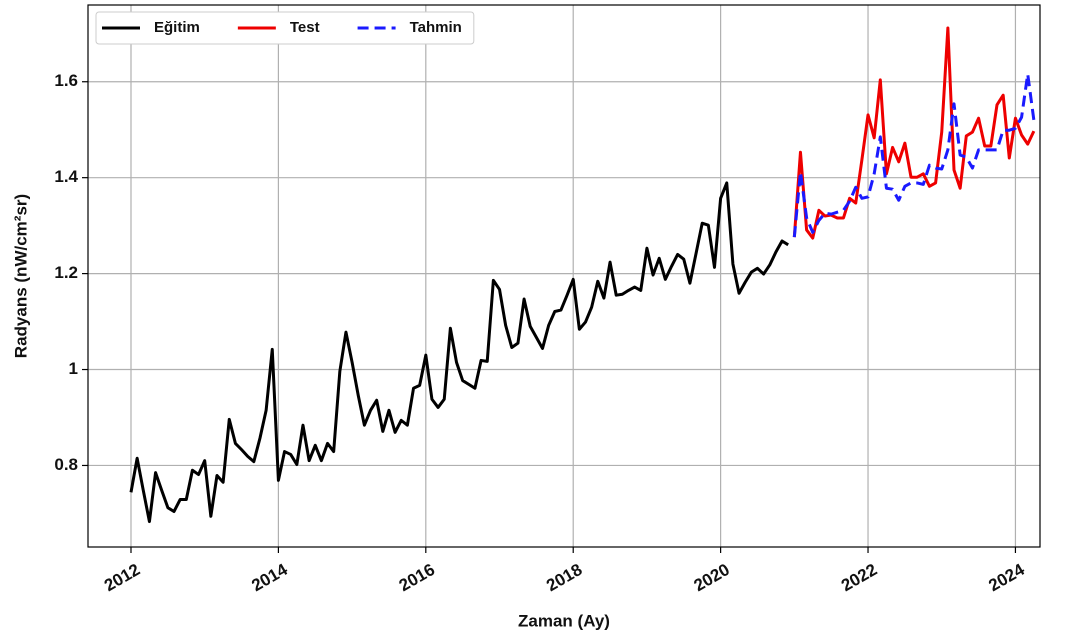 This screenshot has height=642, width=1070. What do you see at coordinates (66, 464) in the screenshot?
I see `y-tick-label: 0.8` at bounding box center [66, 464].